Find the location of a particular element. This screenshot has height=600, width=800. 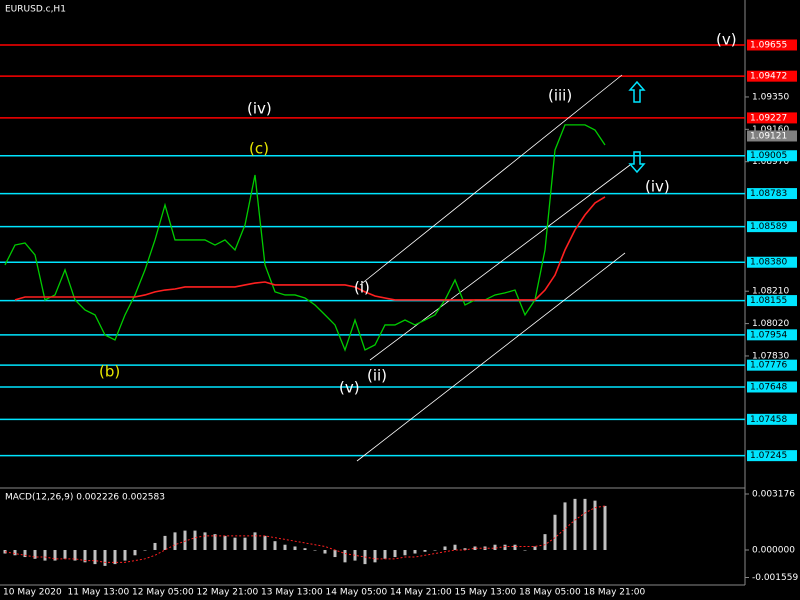

wave-label: (b) is located at coordinates (109, 372).